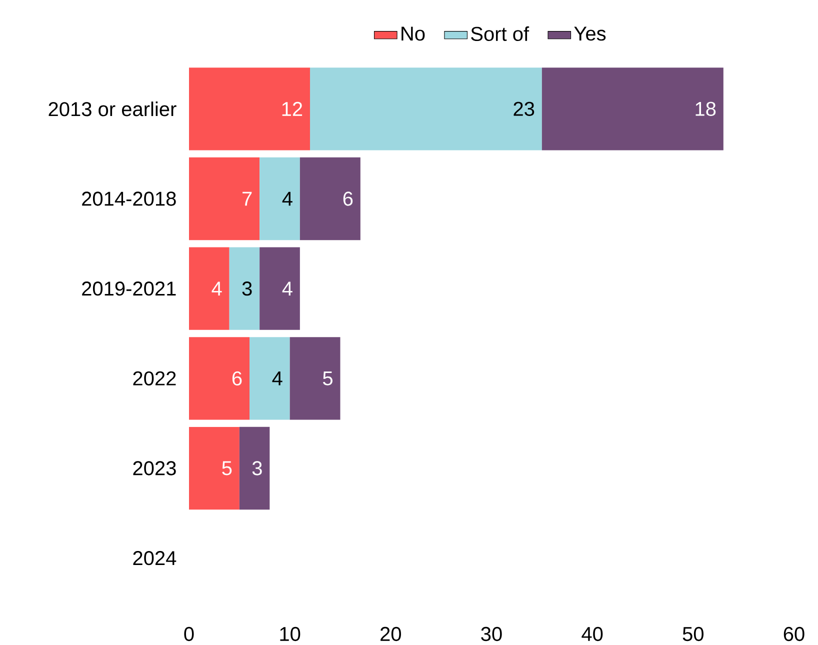  What do you see at coordinates (154, 558) in the screenshot?
I see `y-tick-label: 2024` at bounding box center [154, 558].